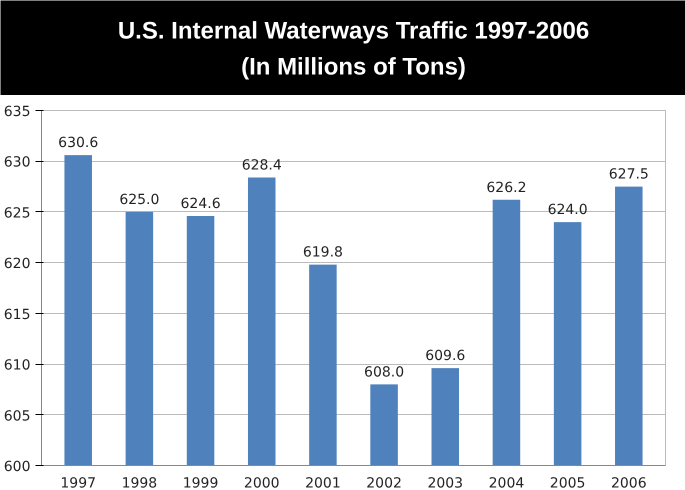  Describe the element at coordinates (506, 188) in the screenshot. I see `data-label: 626.2` at that location.